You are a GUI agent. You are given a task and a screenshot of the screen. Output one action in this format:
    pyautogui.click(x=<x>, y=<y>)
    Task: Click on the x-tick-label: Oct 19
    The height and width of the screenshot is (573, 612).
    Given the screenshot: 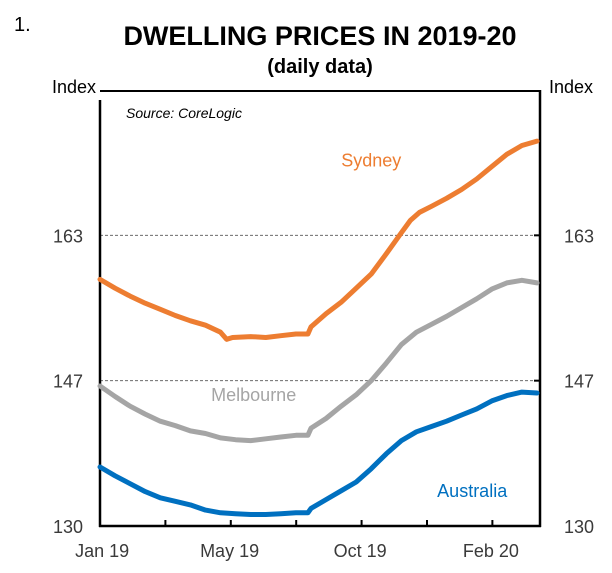 What is the action you would take?
    pyautogui.click(x=360, y=551)
    